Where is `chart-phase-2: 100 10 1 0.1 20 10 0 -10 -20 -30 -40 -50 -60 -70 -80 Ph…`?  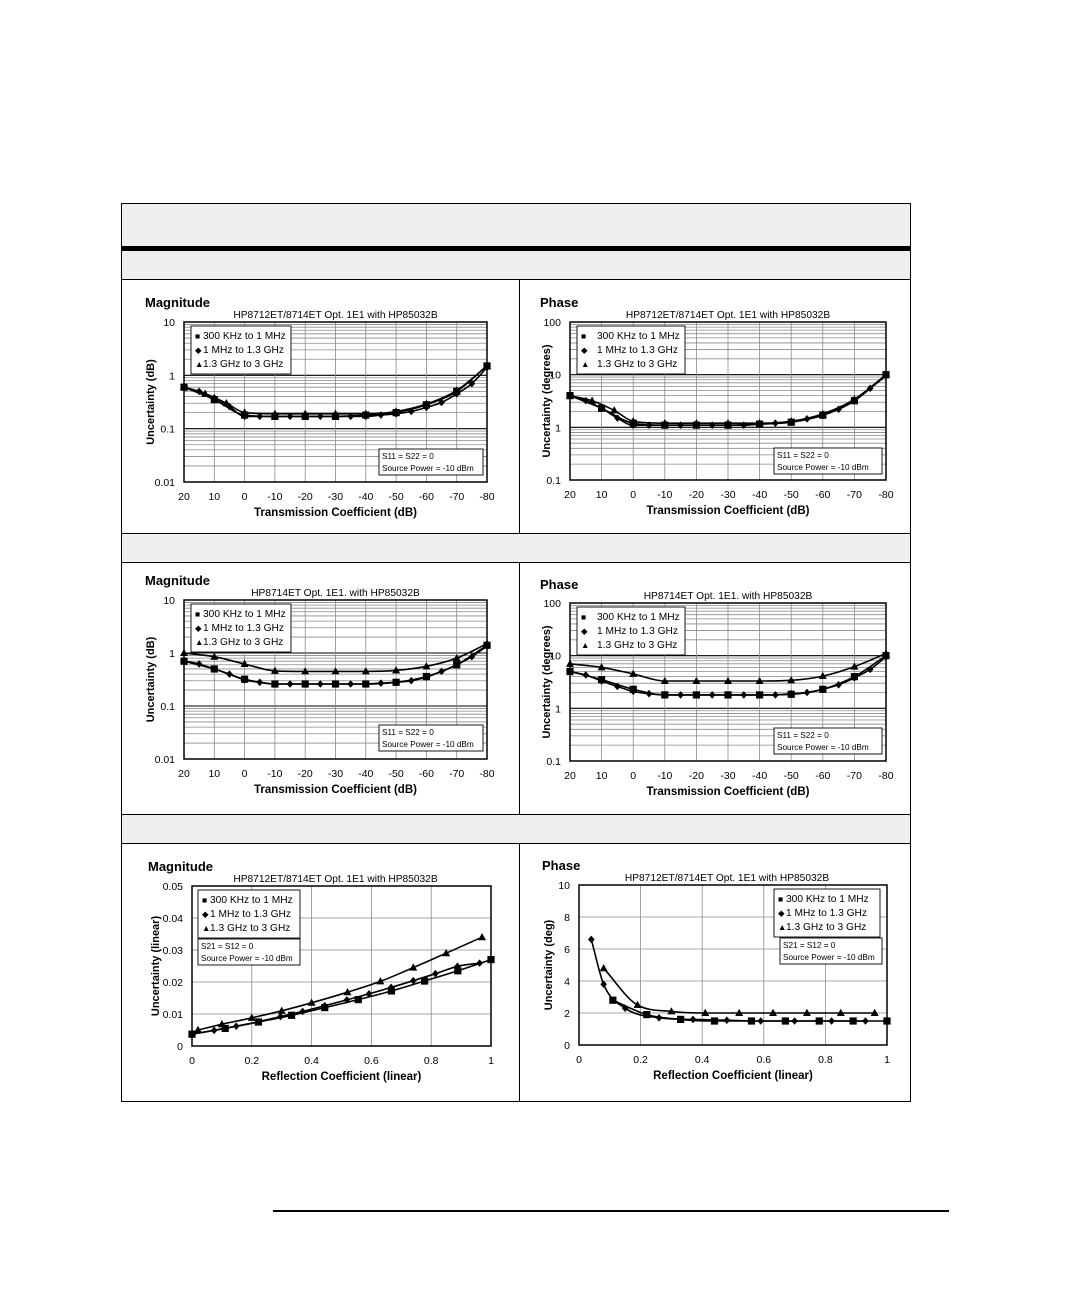
chart-phase-2: 100 10 1 0.1 20 10 0 -10 -20 -30 -40 -50 -60 -70 -80 Ph… is located at coordinates (714, 690).